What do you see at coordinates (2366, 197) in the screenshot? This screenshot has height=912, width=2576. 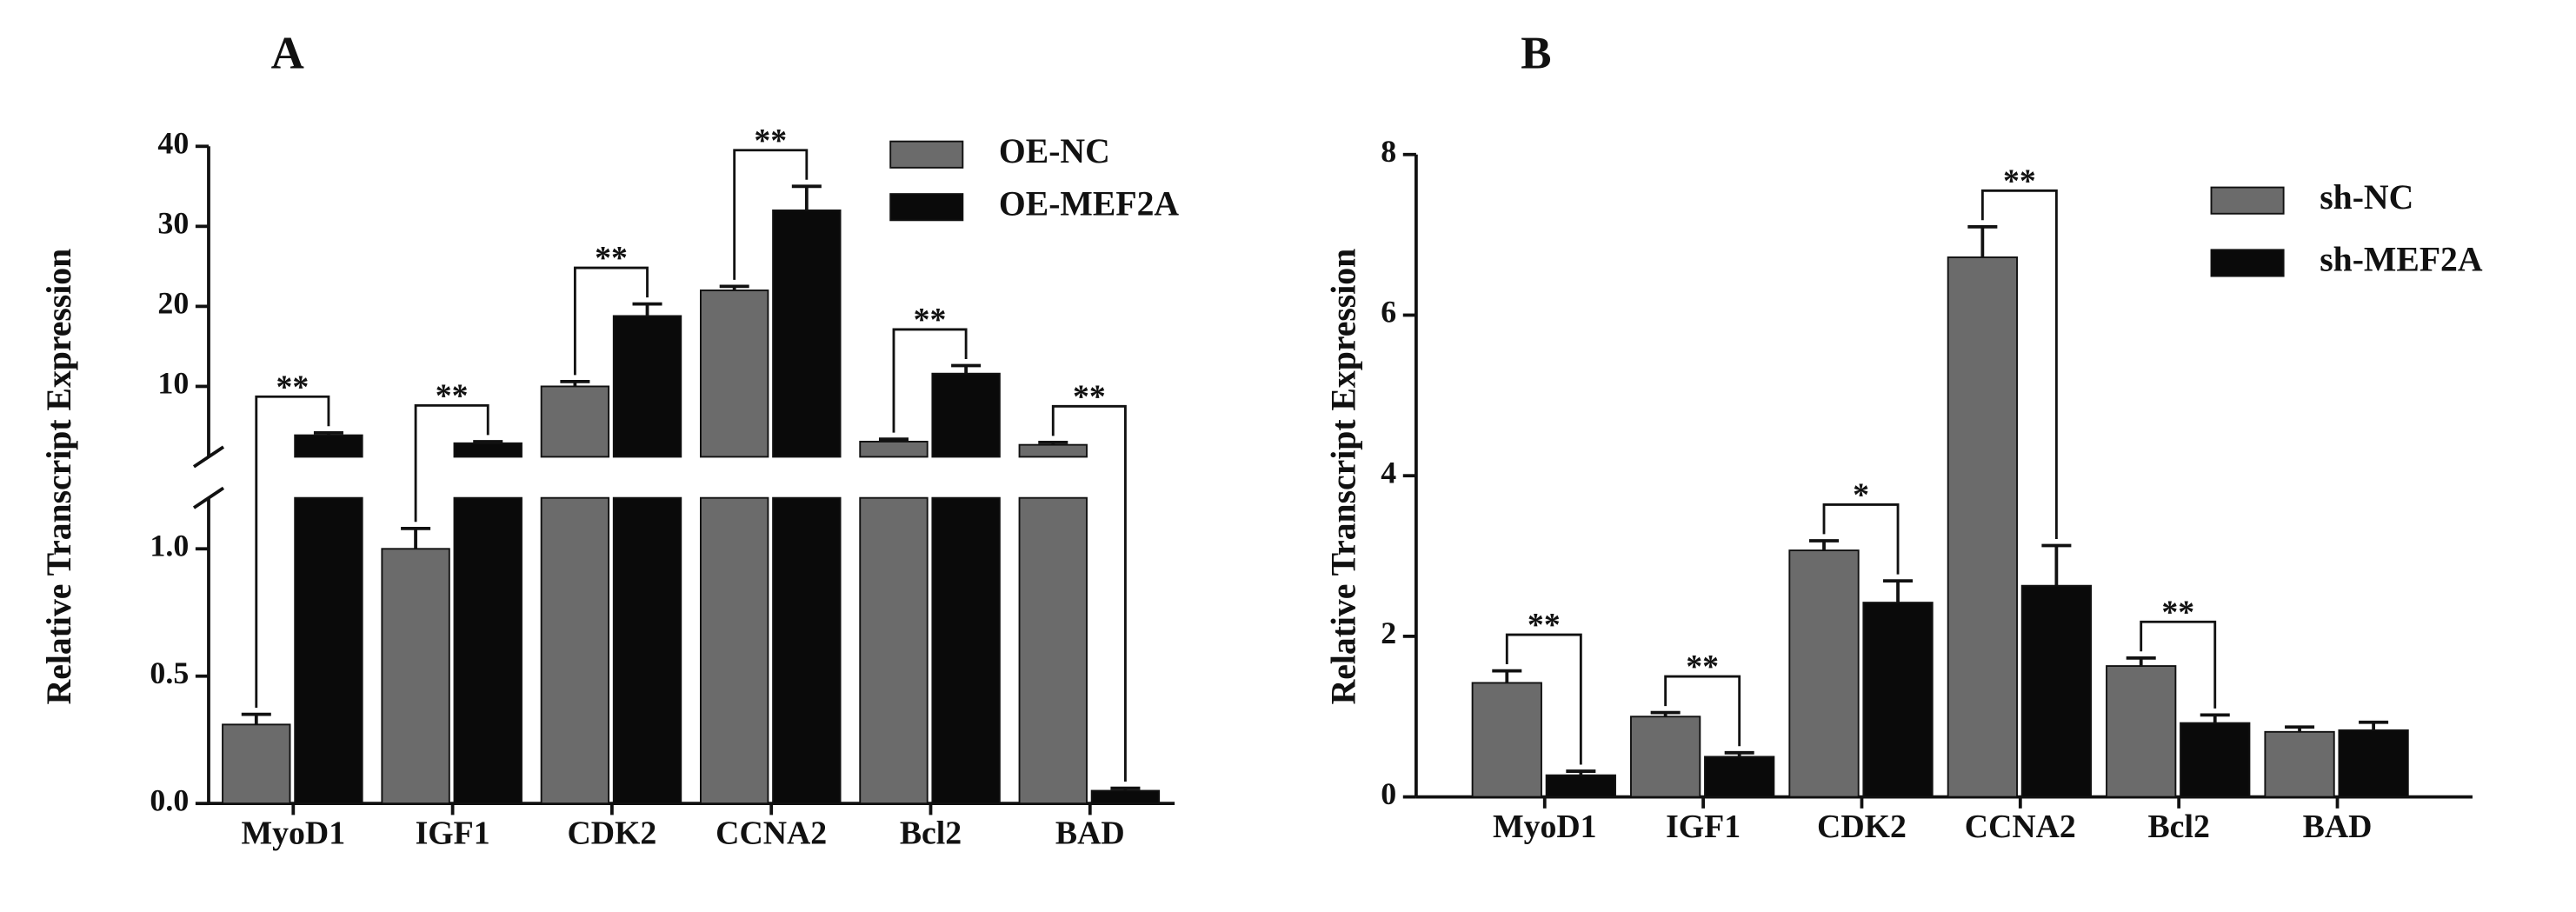 I see `legend-label: sh-NC` at bounding box center [2366, 197].